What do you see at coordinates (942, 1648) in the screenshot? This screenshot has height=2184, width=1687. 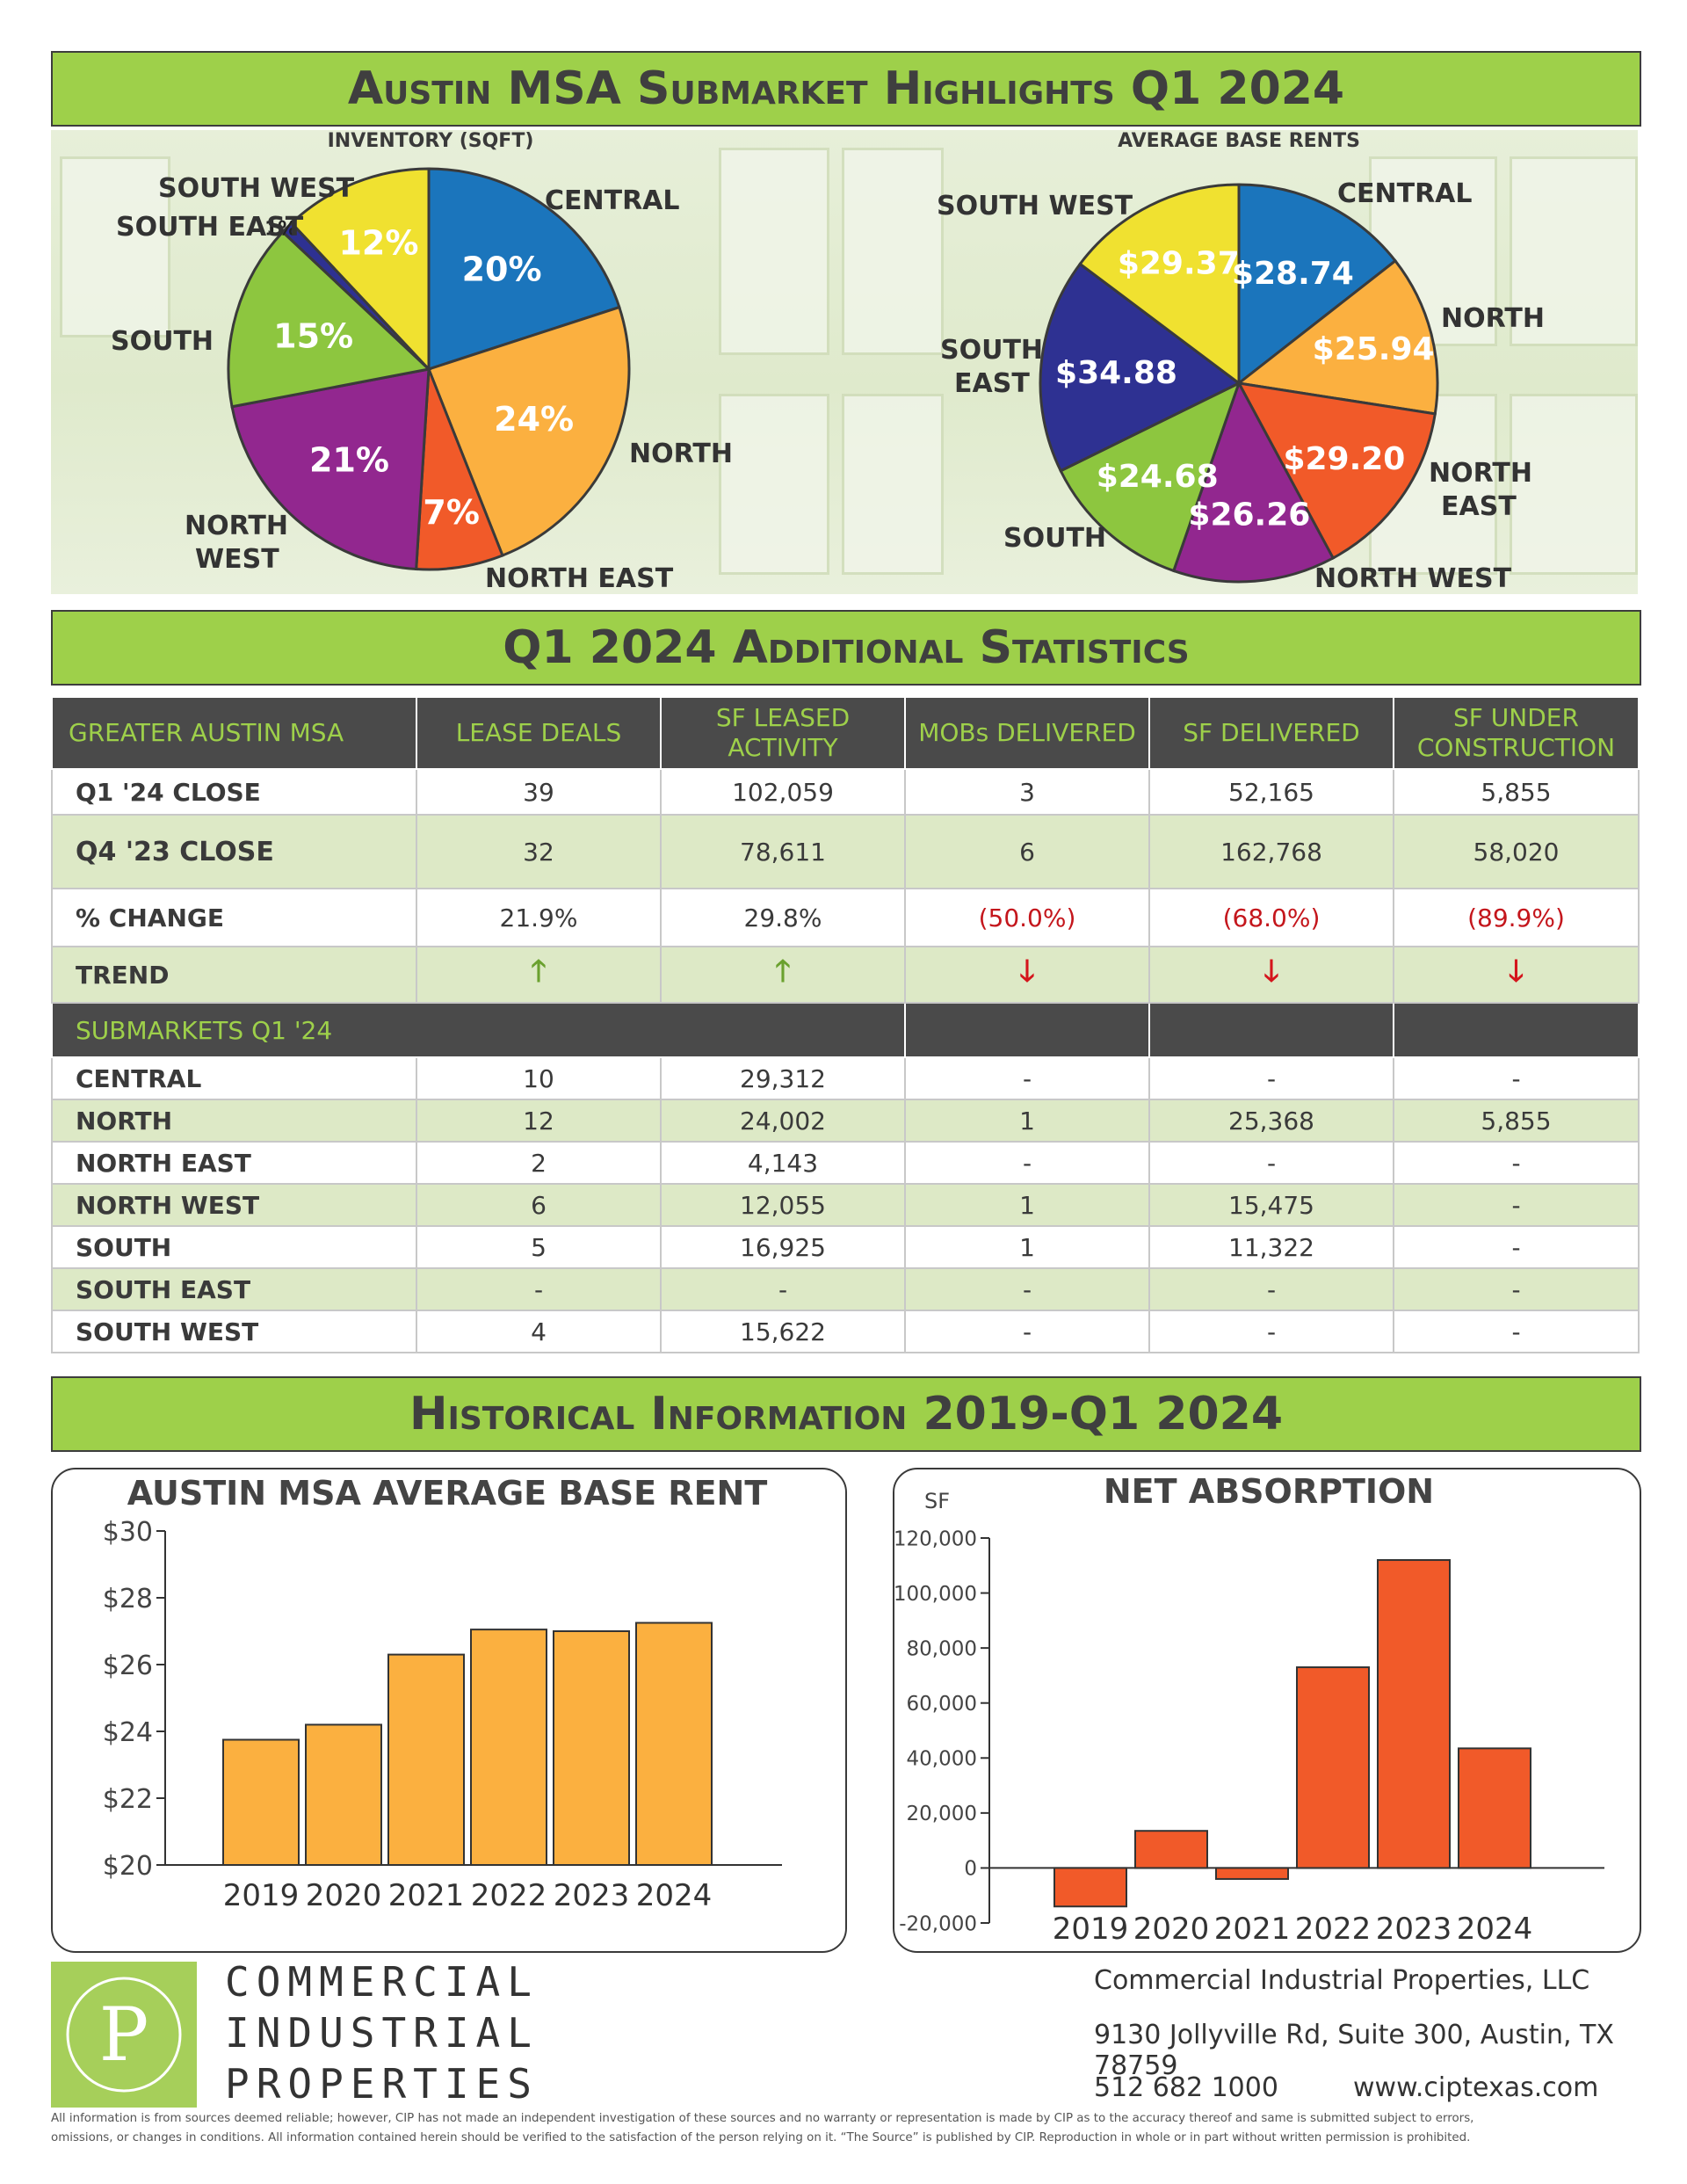 I see `abs-y-tick-label: 80,000` at bounding box center [942, 1648].